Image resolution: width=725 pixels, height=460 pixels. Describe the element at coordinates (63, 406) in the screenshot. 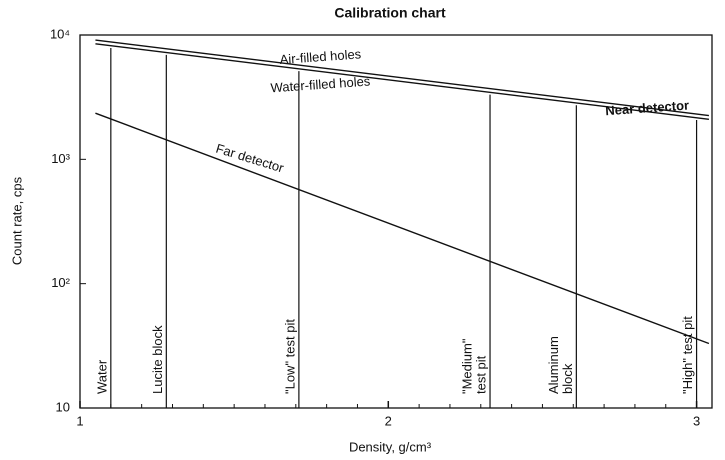

I see `y-tick-label: 10` at that location.